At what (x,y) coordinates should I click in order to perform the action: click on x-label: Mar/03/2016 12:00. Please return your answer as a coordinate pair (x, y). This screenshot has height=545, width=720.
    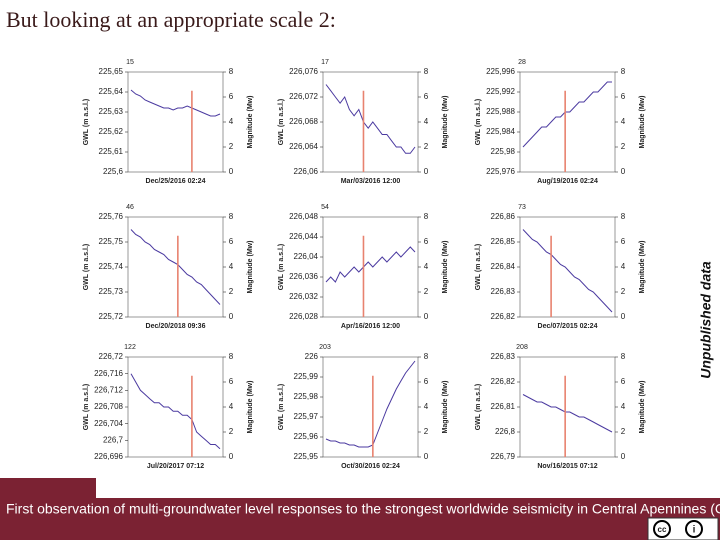
    Looking at the image, I should click on (371, 181).